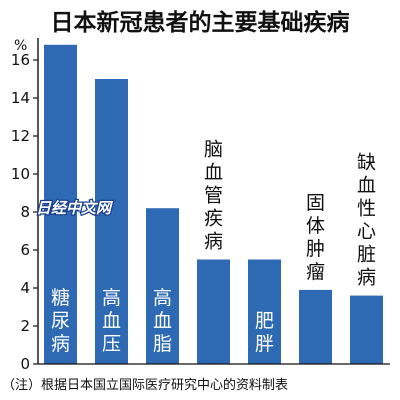 The height and width of the screenshot is (400, 400). I want to click on y-tick-label: 2, so click(25, 326).